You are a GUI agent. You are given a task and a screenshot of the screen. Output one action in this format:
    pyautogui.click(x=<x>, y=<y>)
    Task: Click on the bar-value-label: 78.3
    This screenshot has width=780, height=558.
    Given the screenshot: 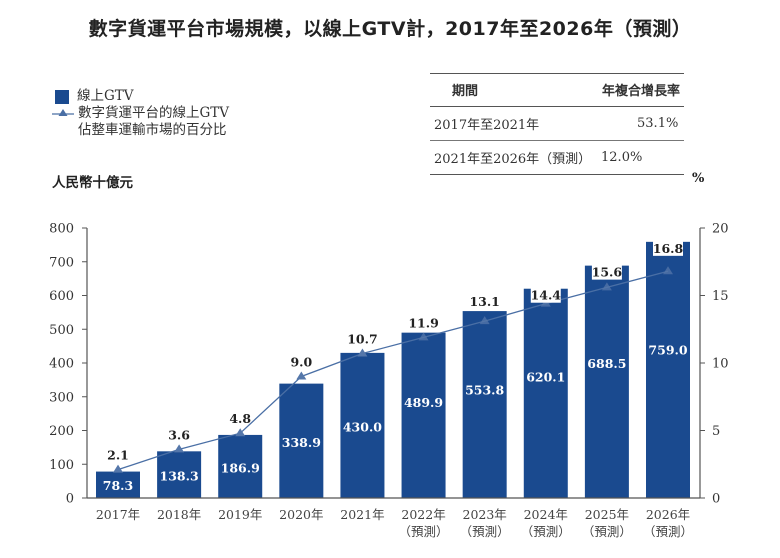 What is the action you would take?
    pyautogui.click(x=118, y=485)
    